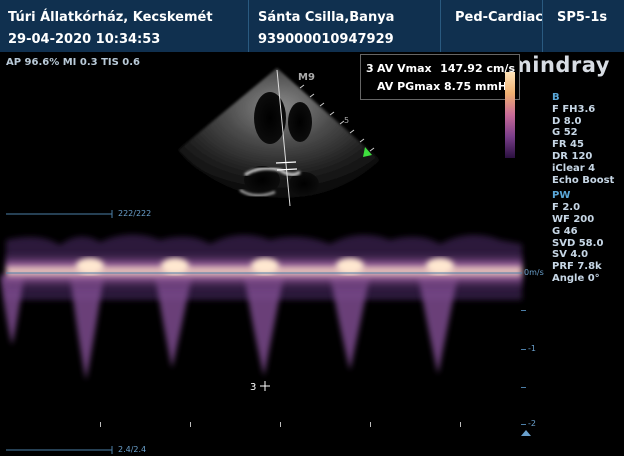 This screenshot has width=624, height=456. What do you see at coordinates (135, 213) in the screenshot?
I see `frame-counter: 222/222` at bounding box center [135, 213].